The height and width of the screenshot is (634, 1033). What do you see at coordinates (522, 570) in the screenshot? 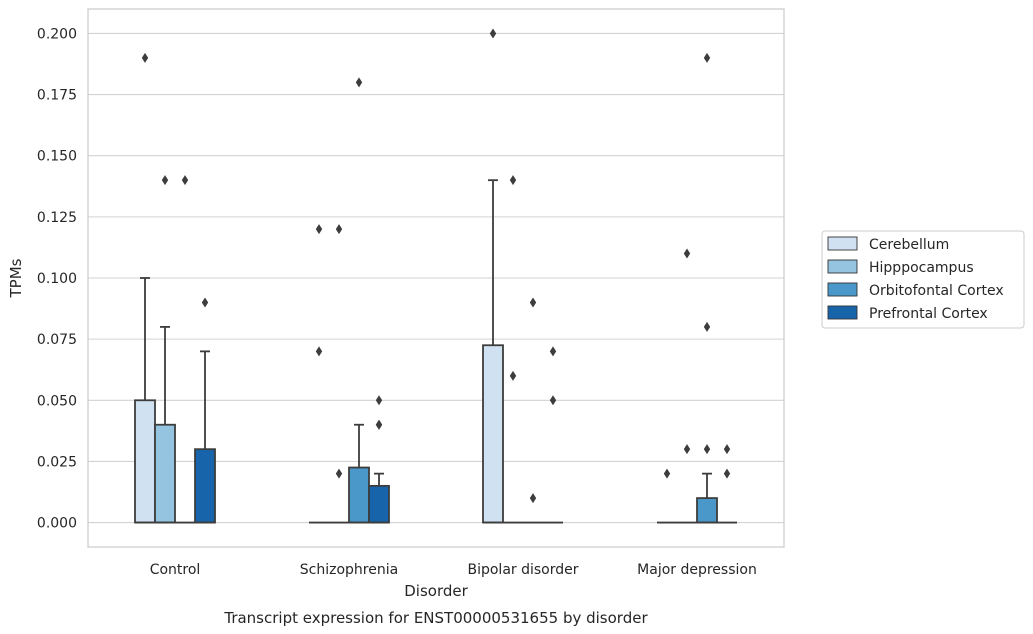
I see `x-tick-label: Bipolar disorder` at bounding box center [522, 570].